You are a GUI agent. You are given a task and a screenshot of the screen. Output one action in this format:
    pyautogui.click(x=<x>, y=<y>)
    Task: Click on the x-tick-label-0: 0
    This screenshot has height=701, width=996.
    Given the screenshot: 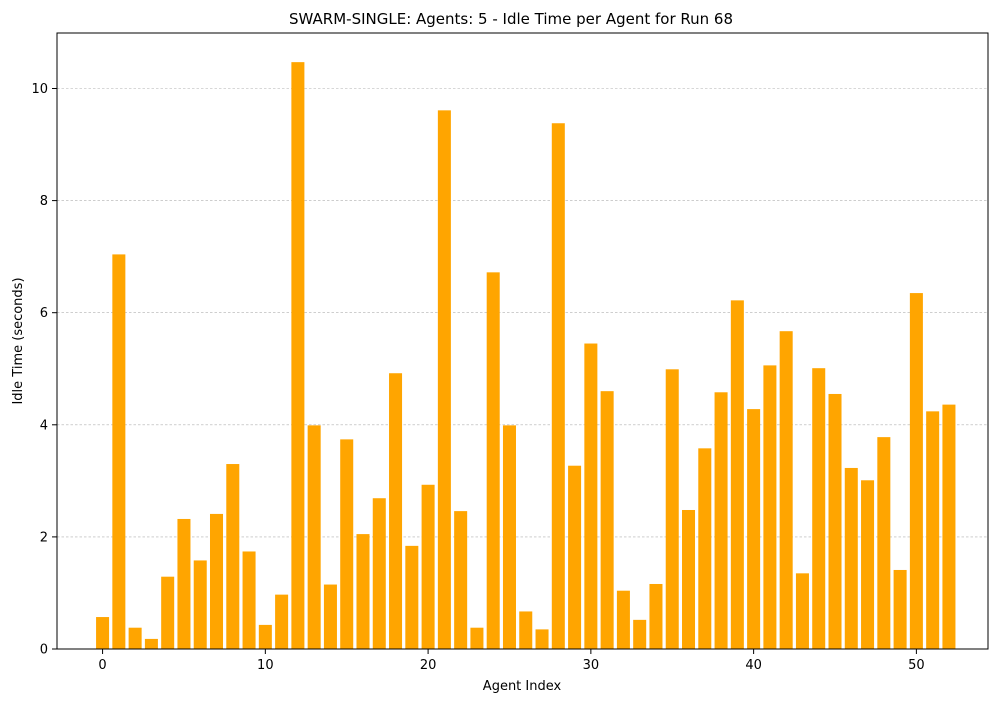 What is the action you would take?
    pyautogui.click(x=102, y=665)
    